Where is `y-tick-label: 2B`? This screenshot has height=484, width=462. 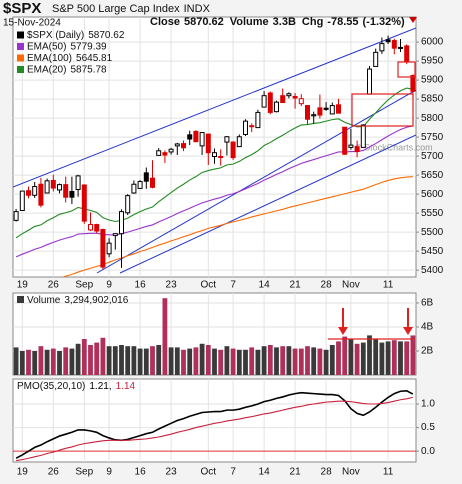
y-tick-label: 2B is located at coordinates (427, 351).